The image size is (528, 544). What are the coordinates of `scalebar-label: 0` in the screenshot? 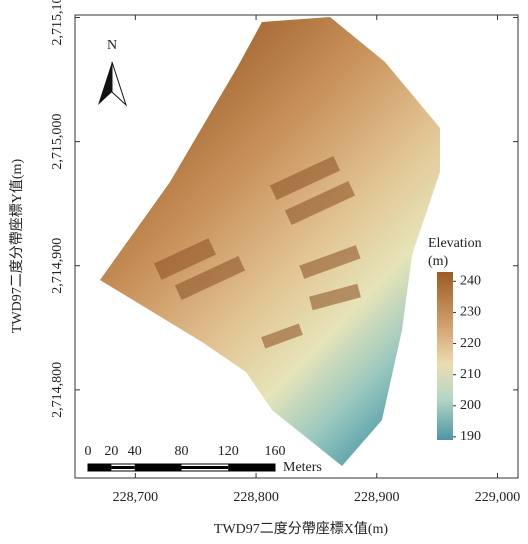 It's located at (88, 451).